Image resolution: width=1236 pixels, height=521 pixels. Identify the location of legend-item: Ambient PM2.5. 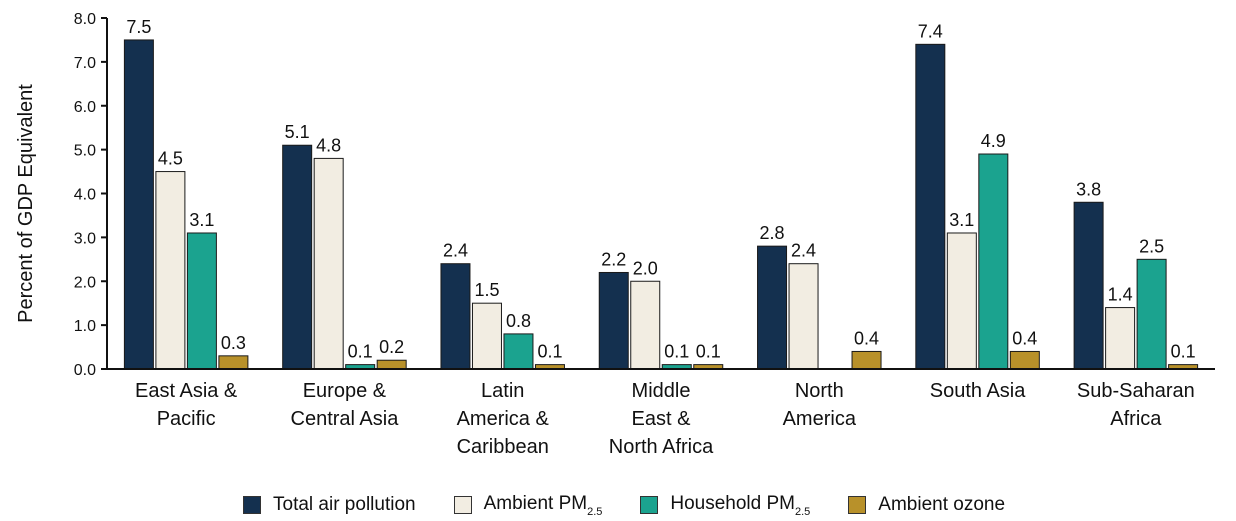
(528, 505).